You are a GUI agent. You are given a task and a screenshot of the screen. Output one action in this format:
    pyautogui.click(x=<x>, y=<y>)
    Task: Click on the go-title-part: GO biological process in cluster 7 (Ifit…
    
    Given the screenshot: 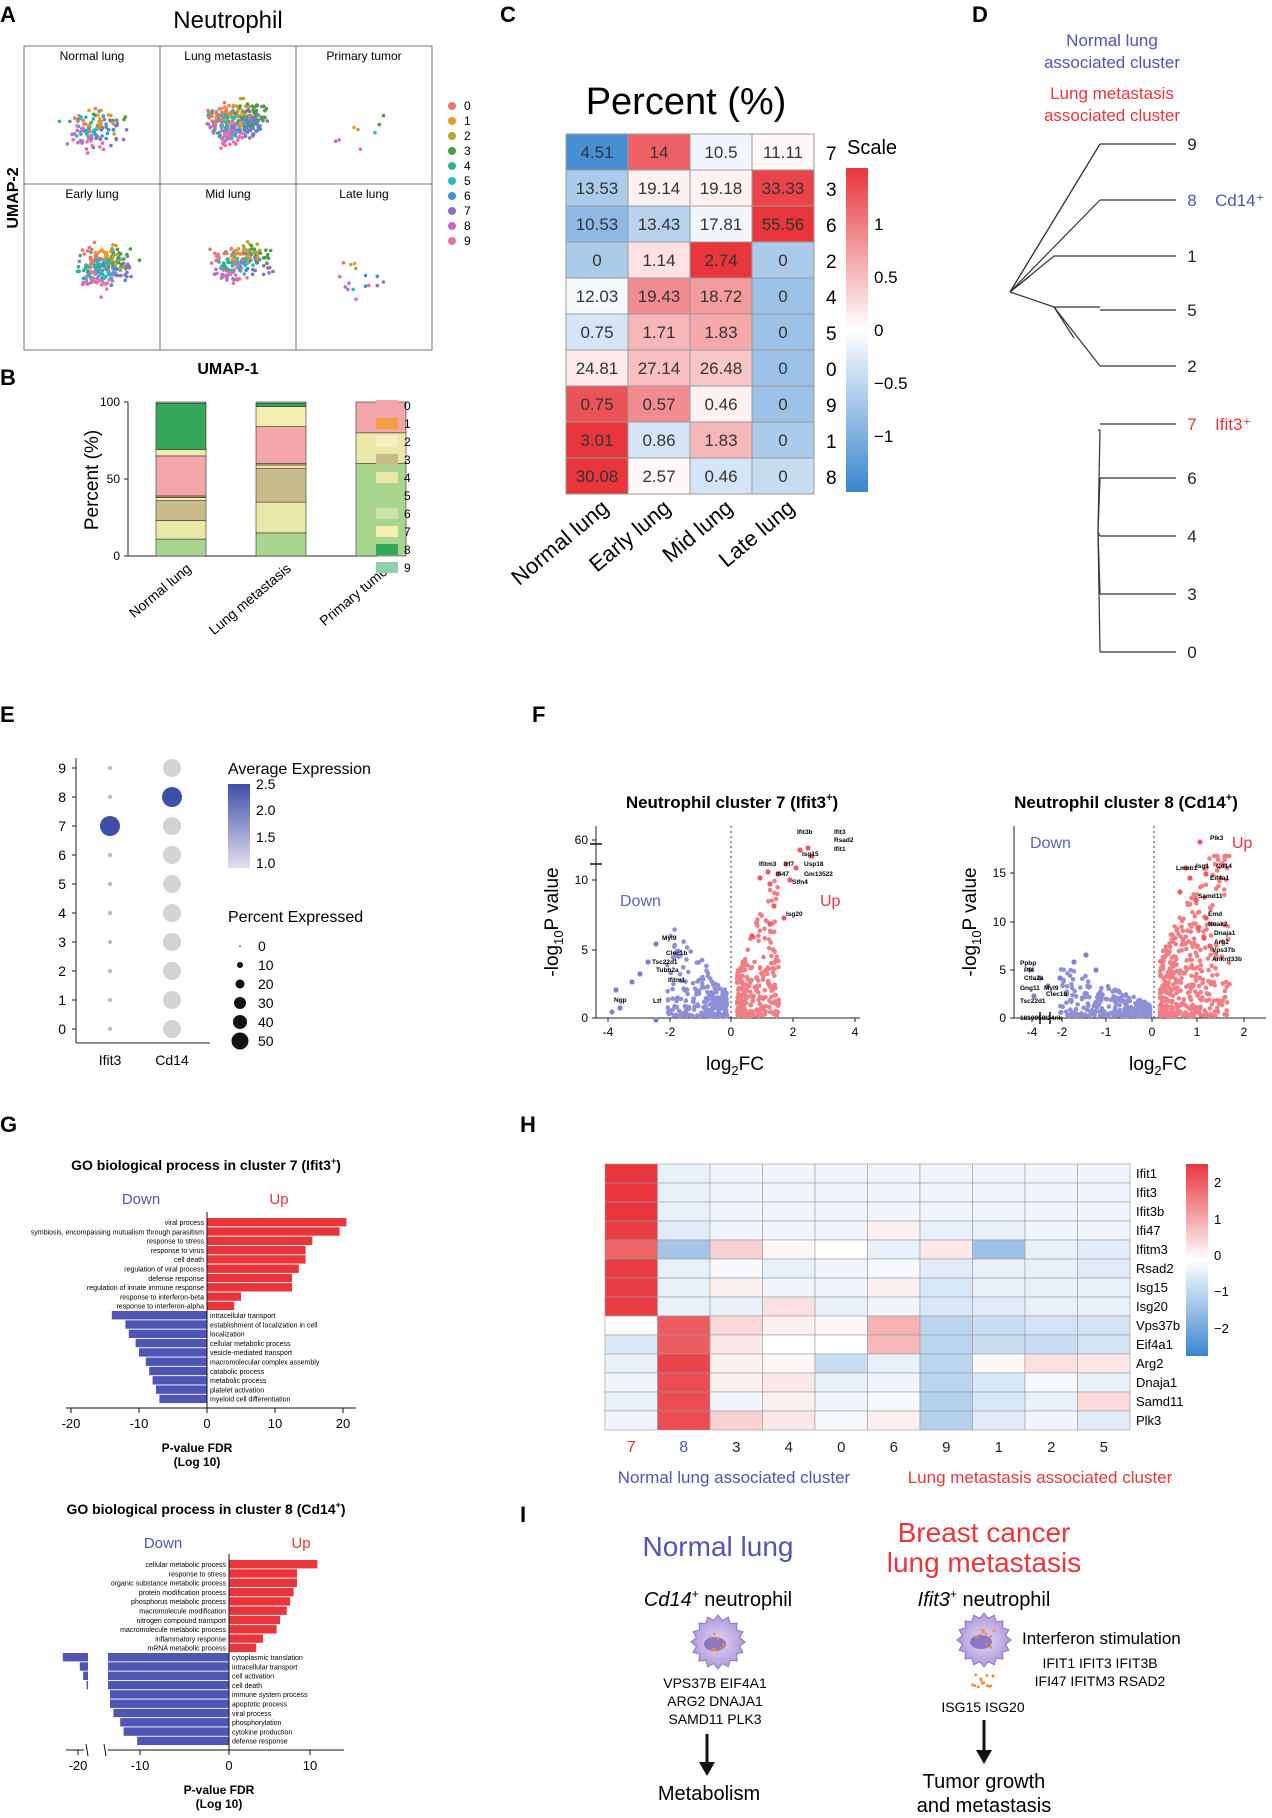 What is the action you would take?
    pyautogui.click(x=201, y=1165)
    